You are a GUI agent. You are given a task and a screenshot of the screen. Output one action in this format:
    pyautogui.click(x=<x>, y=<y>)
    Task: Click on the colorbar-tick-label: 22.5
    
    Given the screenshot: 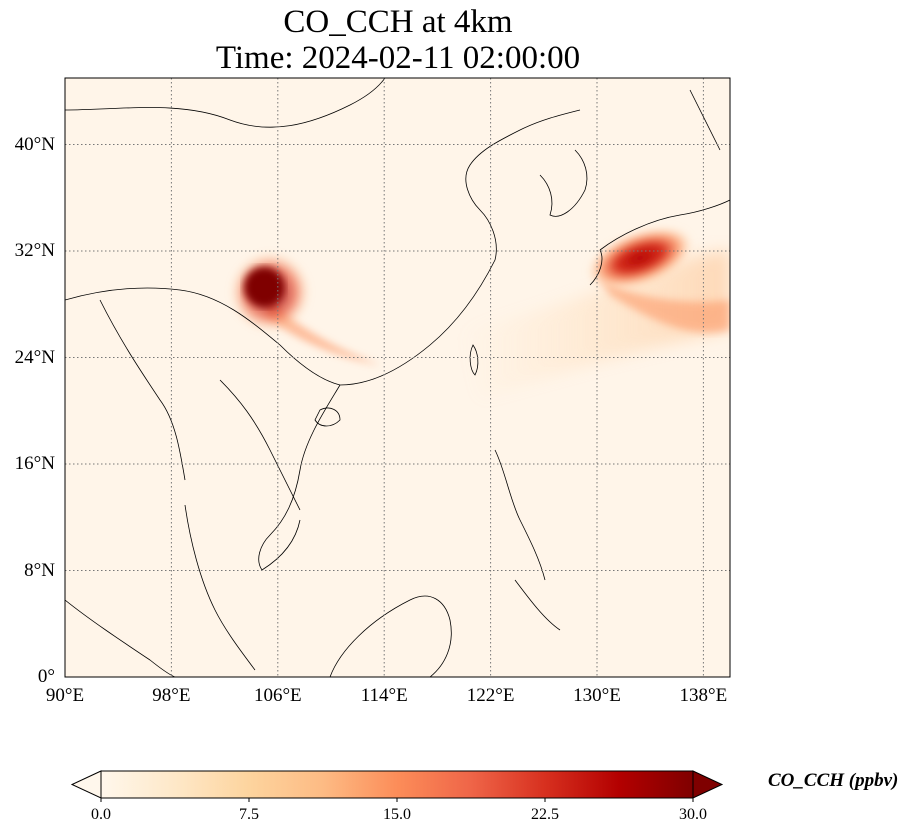 What is the action you would take?
    pyautogui.click(x=545, y=814)
    